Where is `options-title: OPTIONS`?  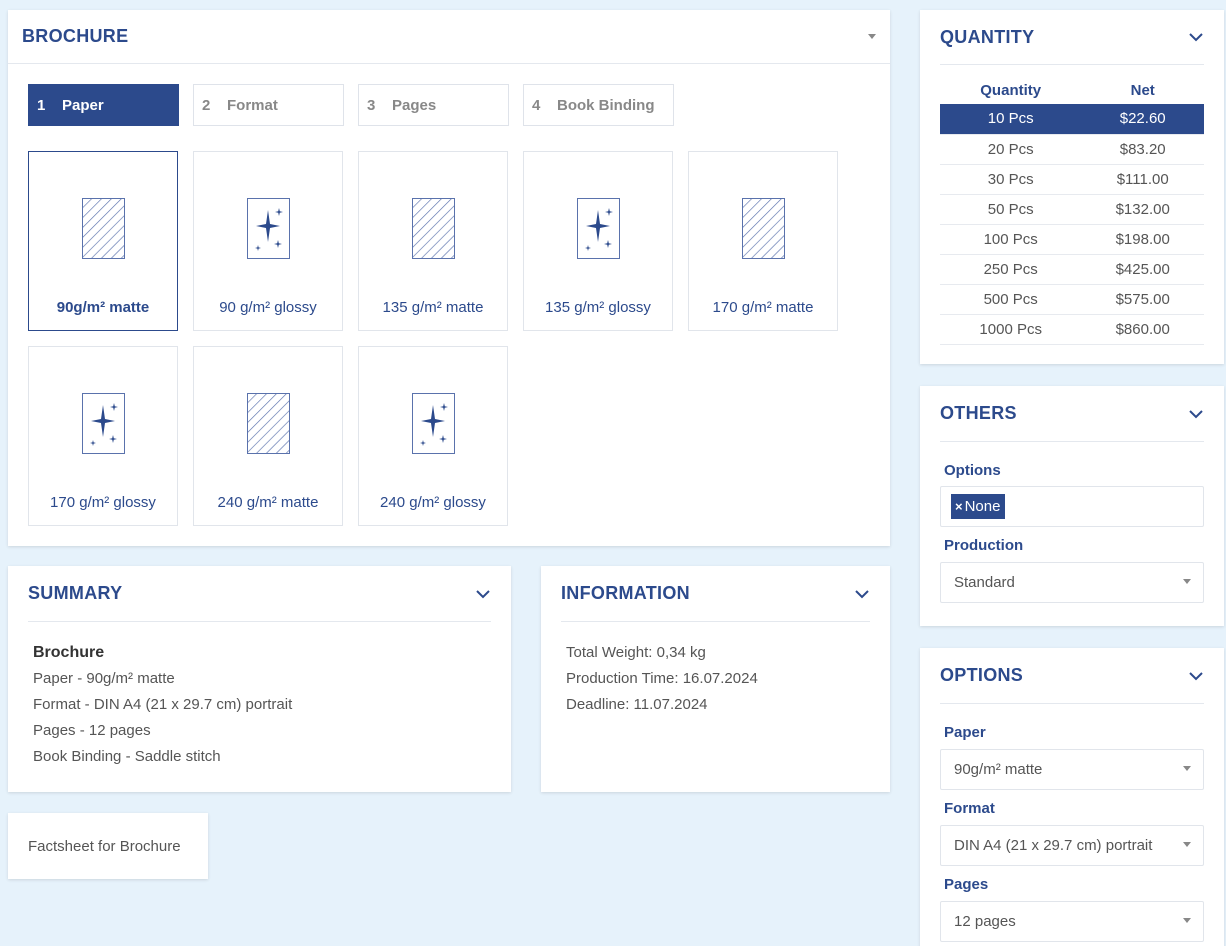 options-title: OPTIONS is located at coordinates (982, 675).